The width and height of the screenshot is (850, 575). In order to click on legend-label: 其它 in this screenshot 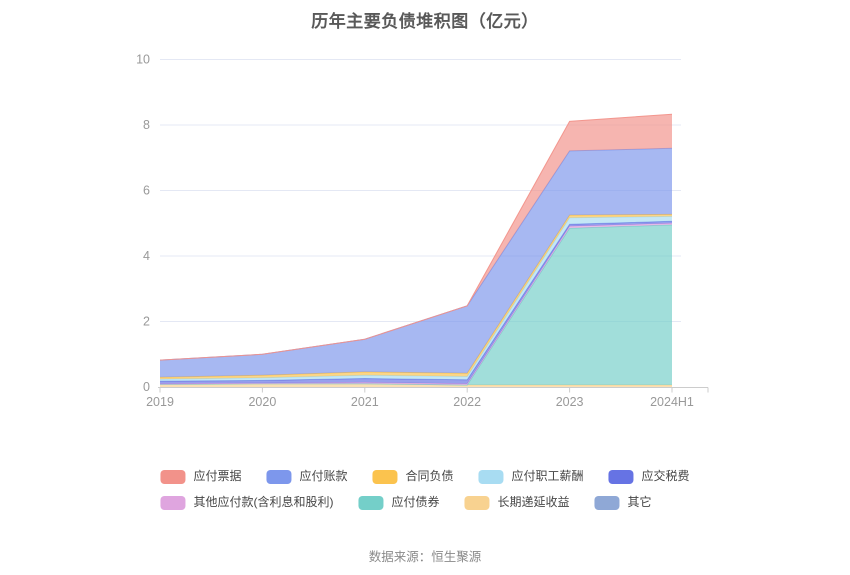, I will do `click(639, 502)`.